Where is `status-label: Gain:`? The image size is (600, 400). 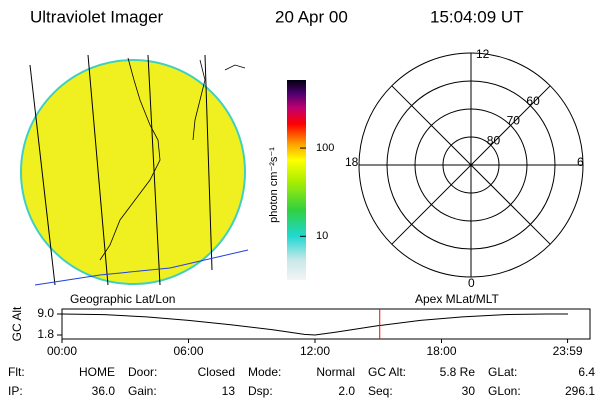 status-label: Gain: is located at coordinates (142, 391).